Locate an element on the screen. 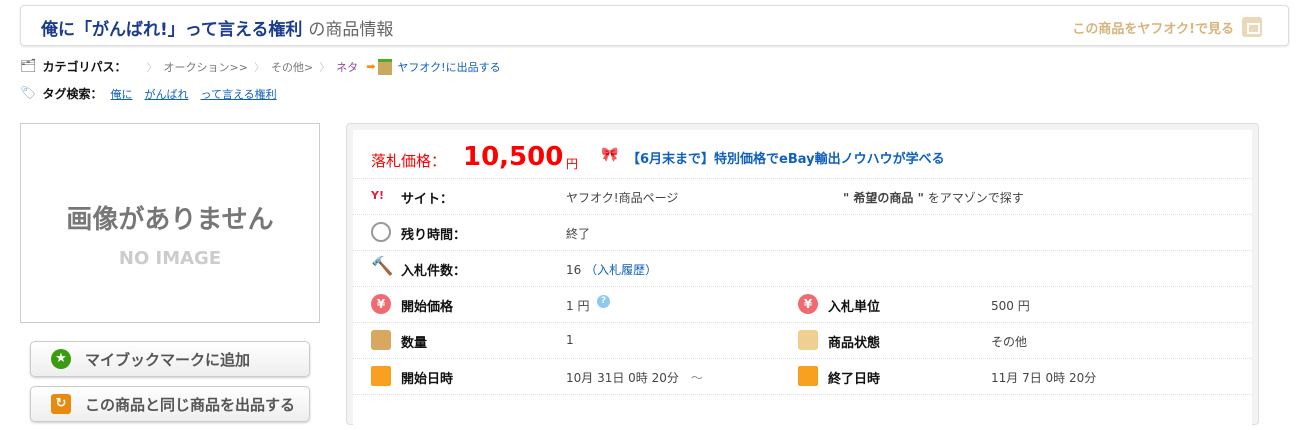 The width and height of the screenshot is (1306, 430). tag-link: って言える権利 is located at coordinates (238, 94).